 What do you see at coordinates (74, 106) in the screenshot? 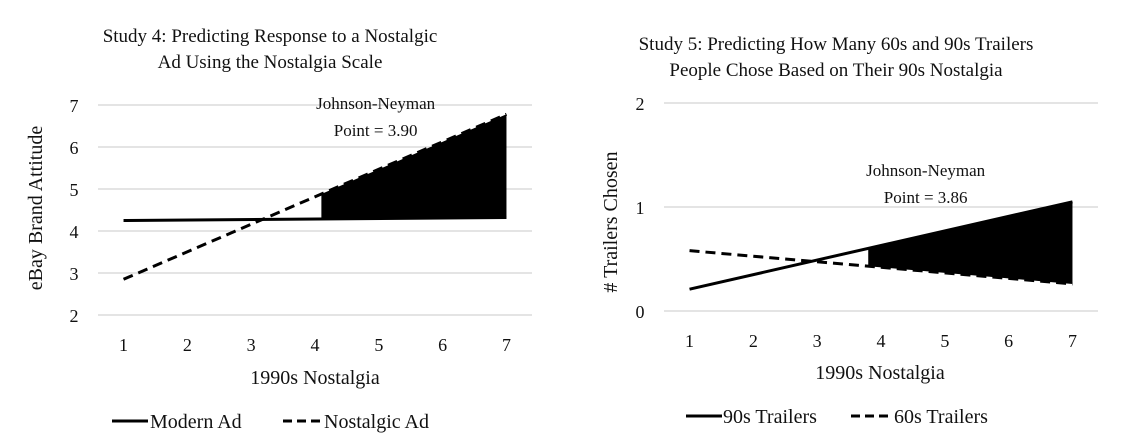
I see `chart-1-y-tick-7: 7` at bounding box center [74, 106].